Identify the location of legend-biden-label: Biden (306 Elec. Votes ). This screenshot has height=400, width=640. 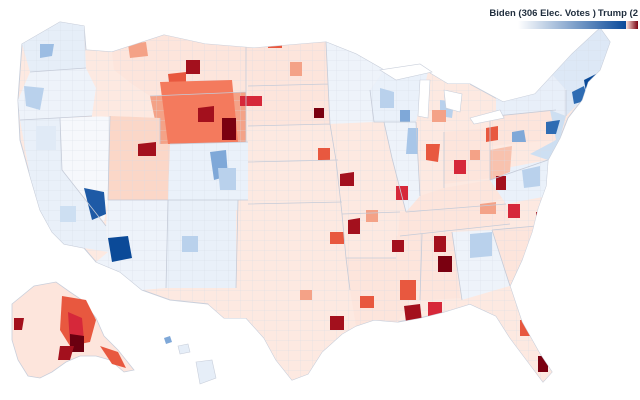
(542, 13).